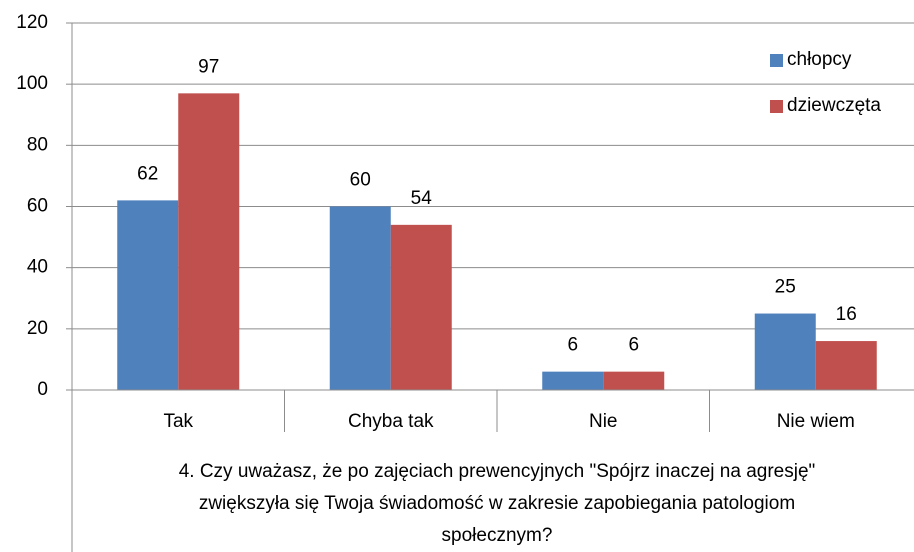 The height and width of the screenshot is (552, 914). What do you see at coordinates (32, 83) in the screenshot?
I see `y-tick-label: 100` at bounding box center [32, 83].